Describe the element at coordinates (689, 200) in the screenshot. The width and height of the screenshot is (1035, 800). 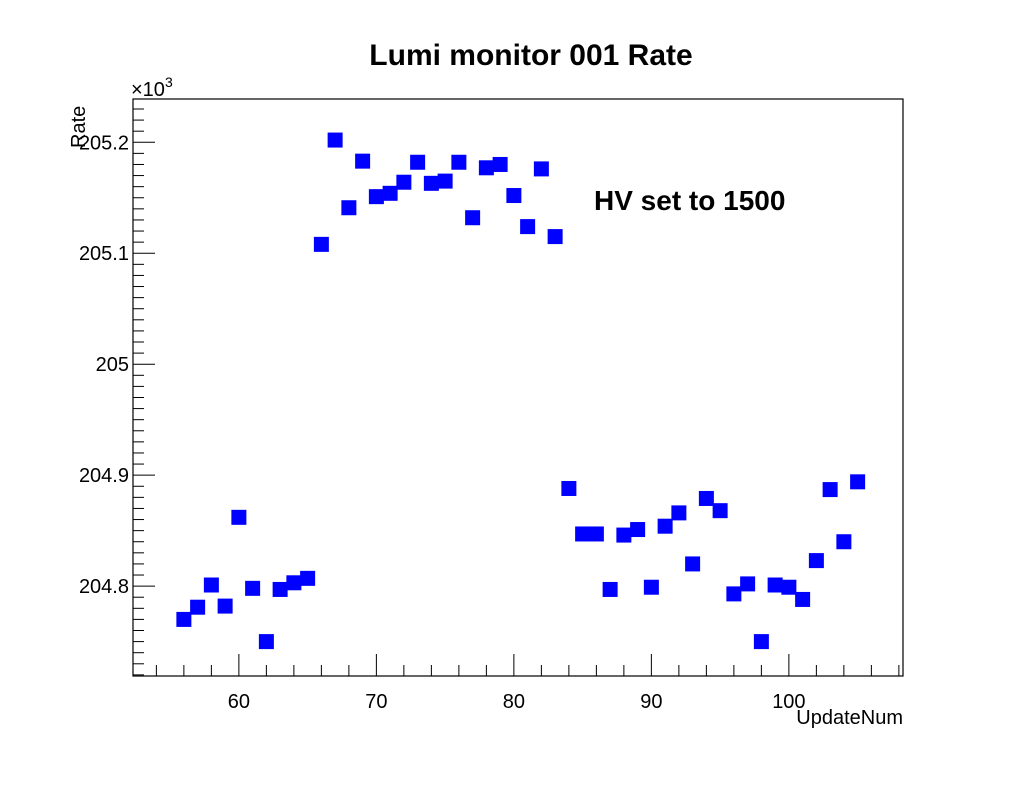
I see `hv-annotation: HV set to 1500` at that location.